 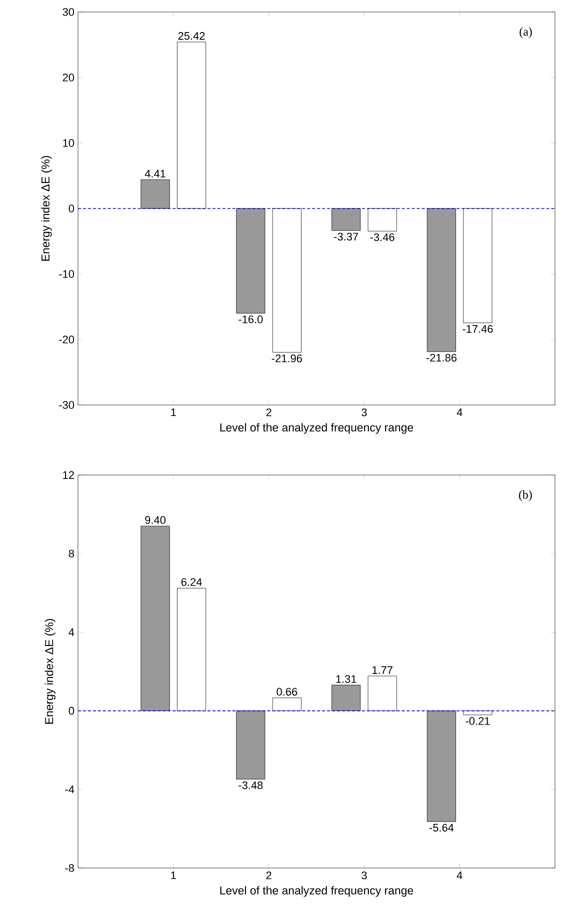 What do you see at coordinates (346, 236) in the screenshot?
I see `data-label: -3.37` at bounding box center [346, 236].